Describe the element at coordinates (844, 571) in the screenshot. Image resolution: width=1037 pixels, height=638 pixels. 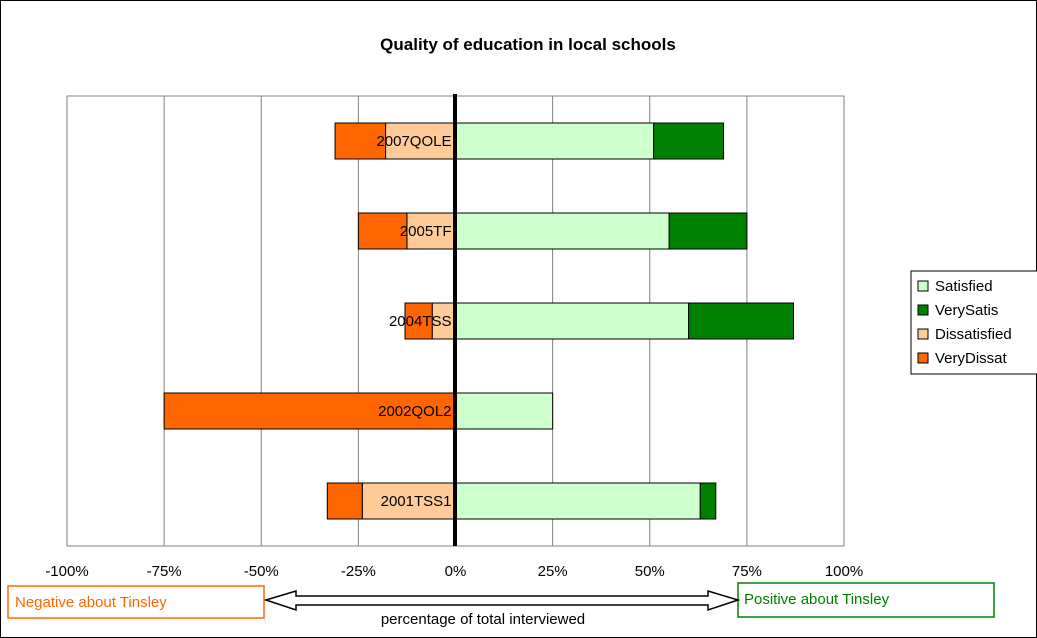
I see `x-tick-label: 100%` at that location.